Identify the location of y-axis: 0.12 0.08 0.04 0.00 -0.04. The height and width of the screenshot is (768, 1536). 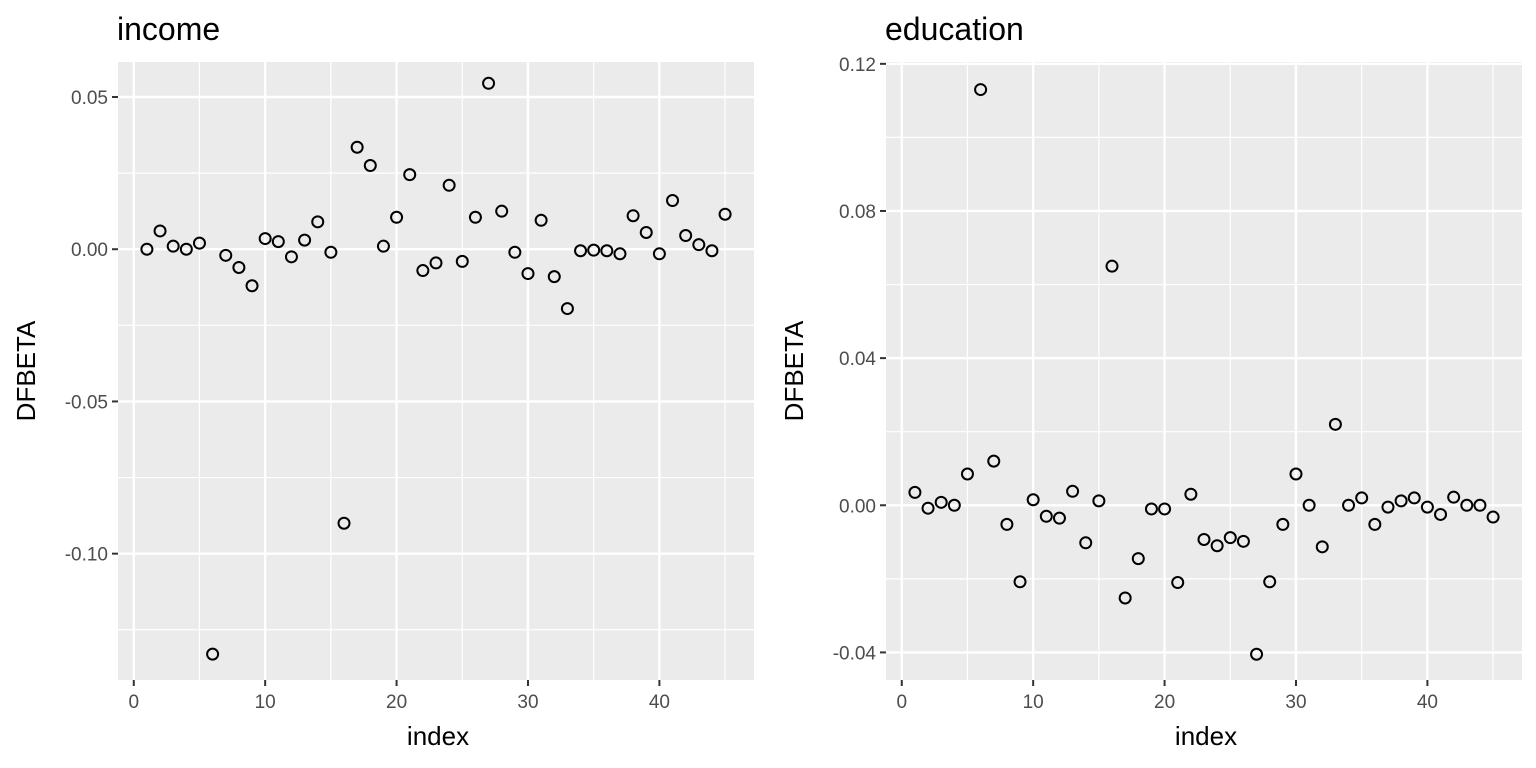
(859, 359).